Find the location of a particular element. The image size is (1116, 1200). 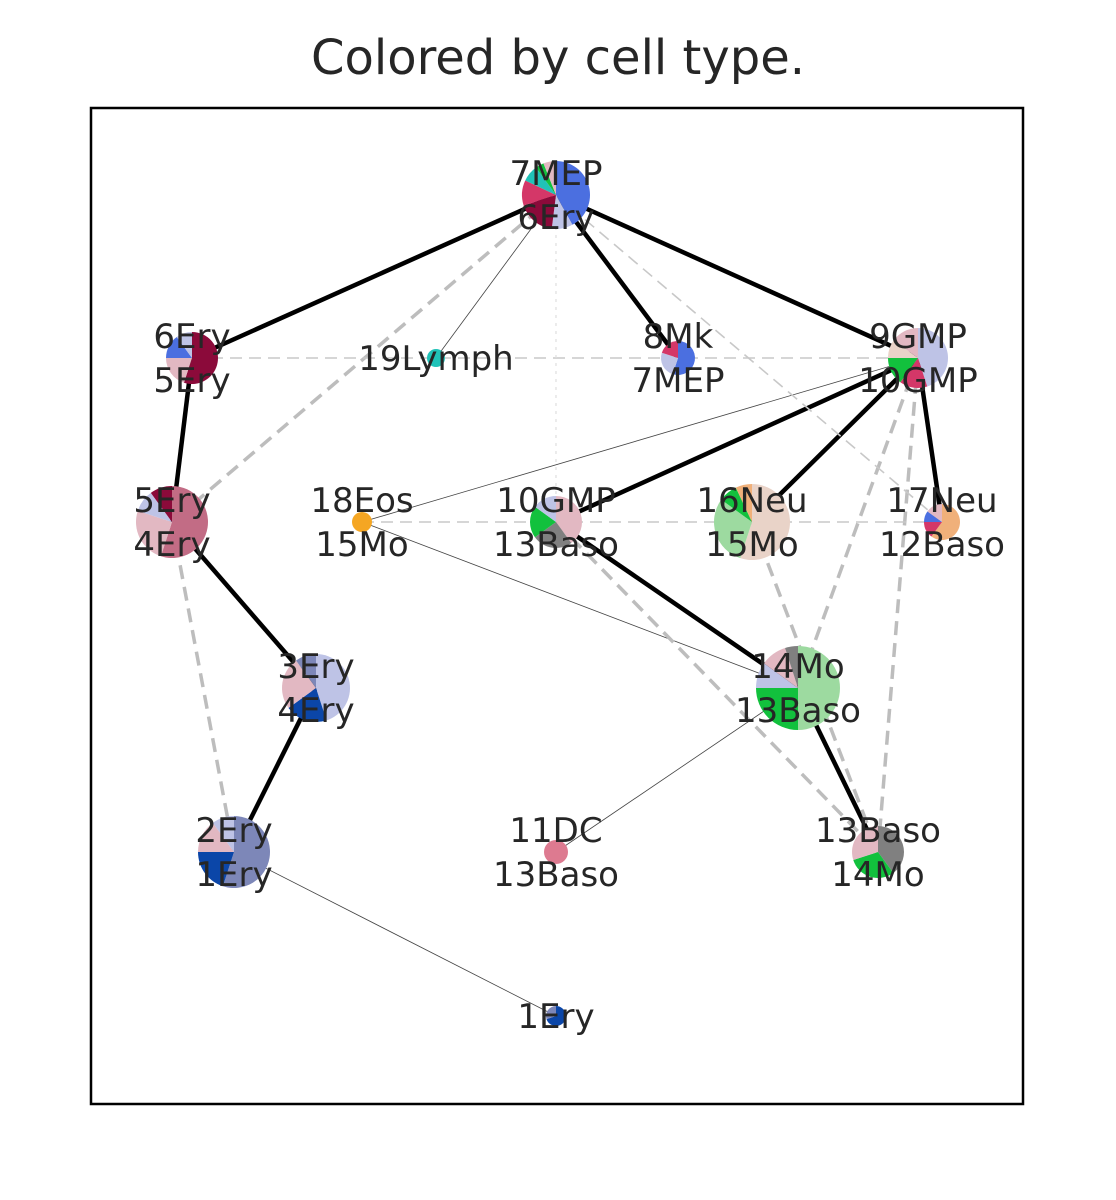

node-label-bottom: 10GMP is located at coordinates (917, 381).